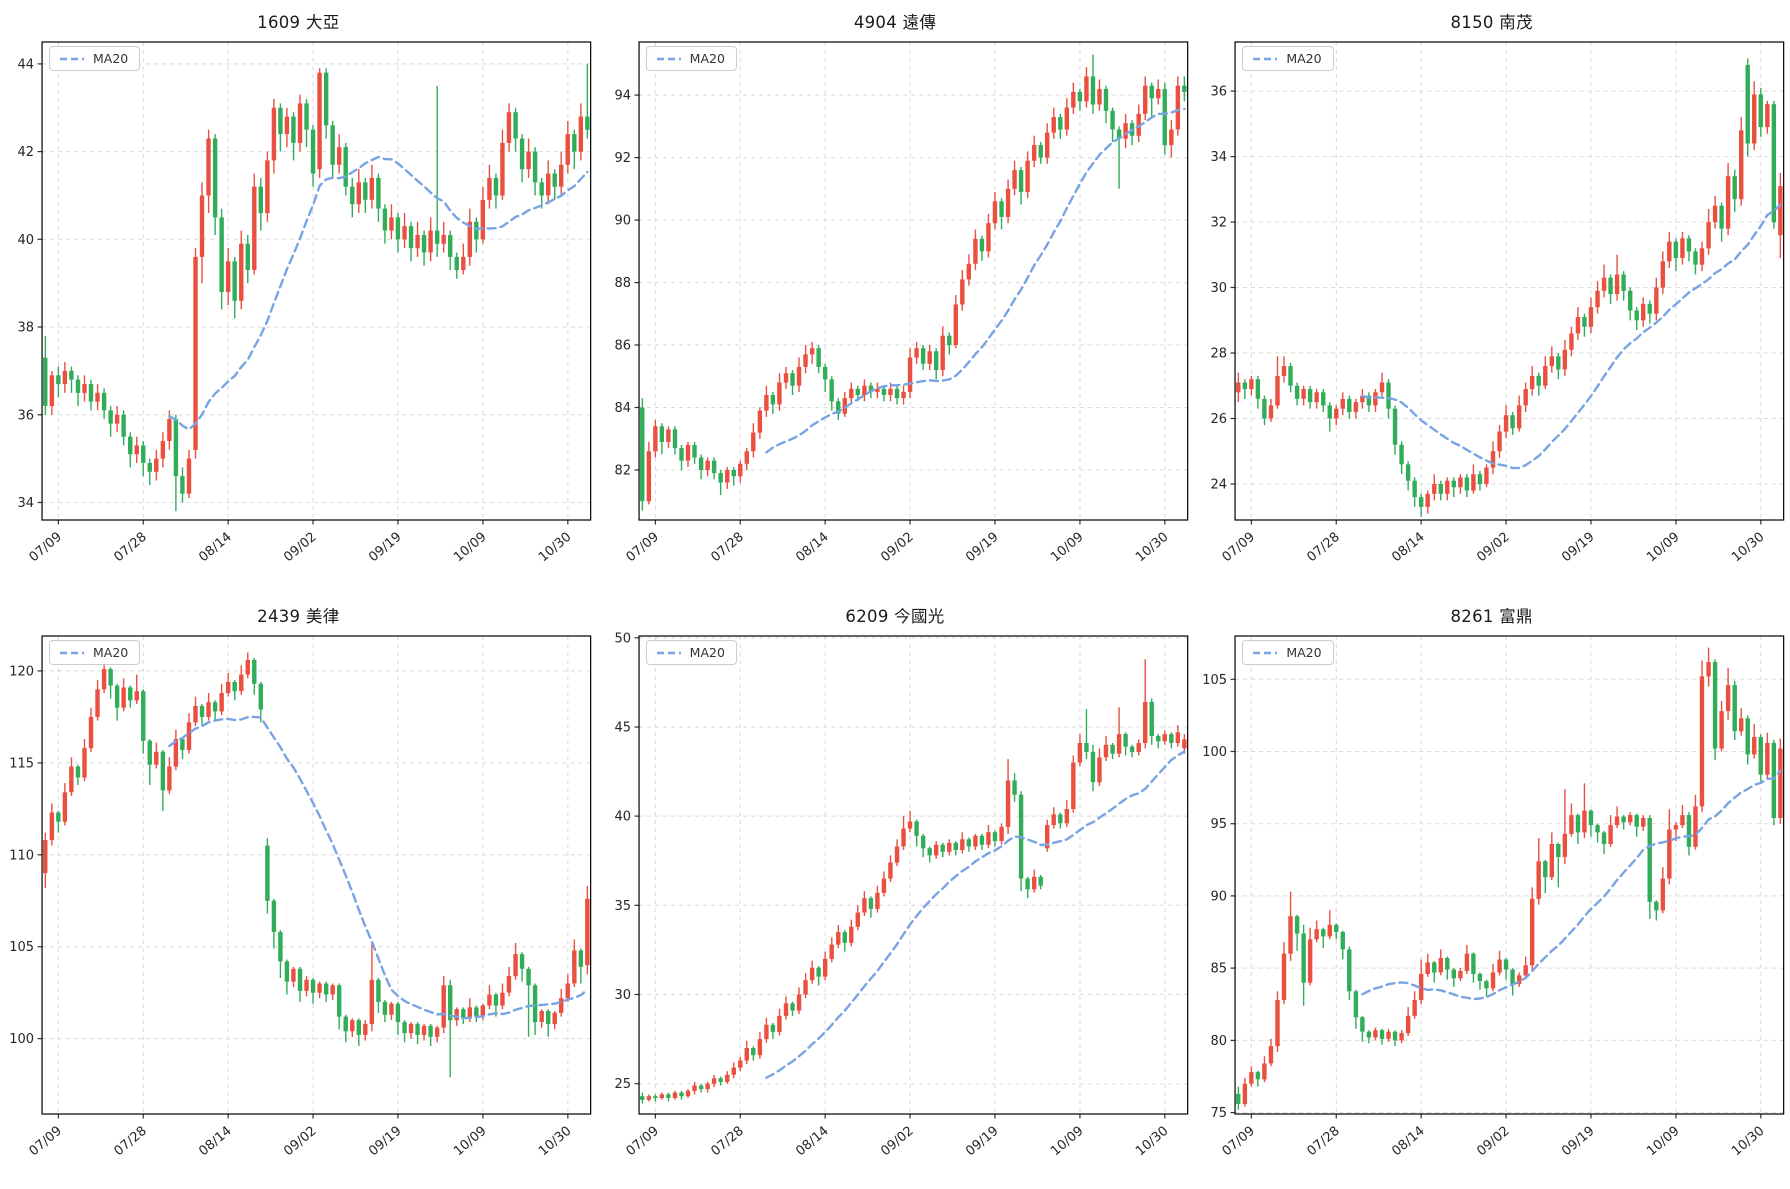 Image resolution: width=1790 pixels, height=1189 pixels. I want to click on svg-text: 95, so click(1219, 824).